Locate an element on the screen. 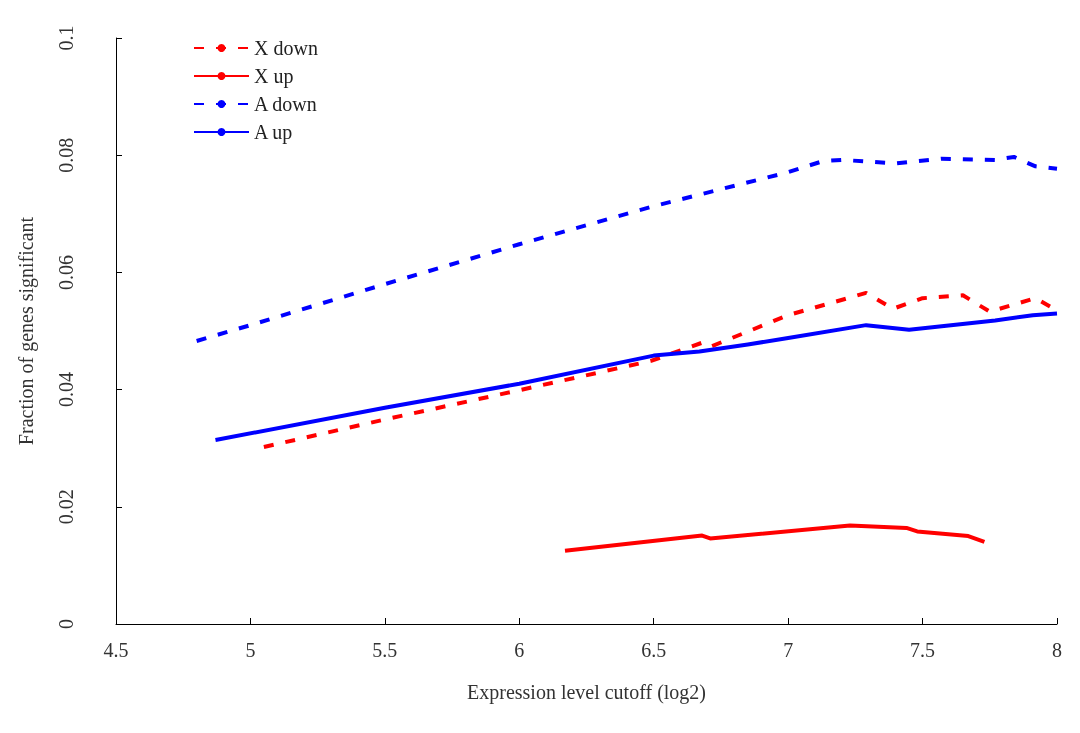 The width and height of the screenshot is (1080, 733). y-tick-label: 0.1 is located at coordinates (66, 38).